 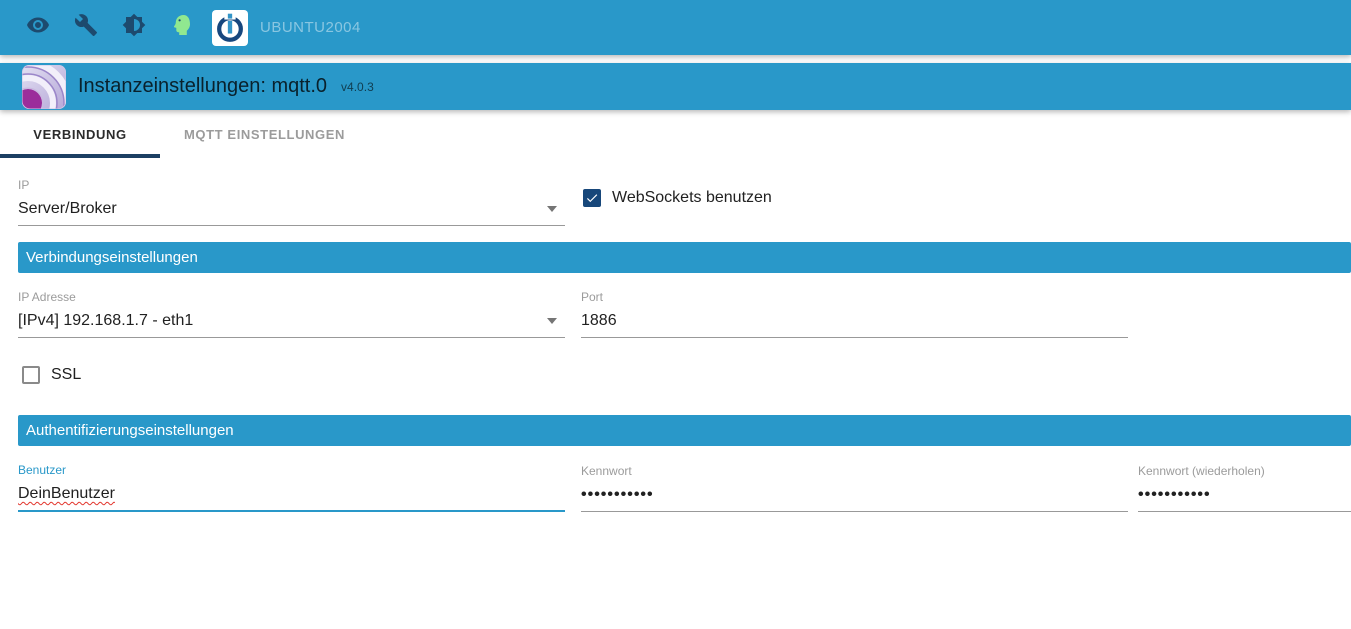 I want to click on port-field: Port 1886, so click(x=854, y=314).